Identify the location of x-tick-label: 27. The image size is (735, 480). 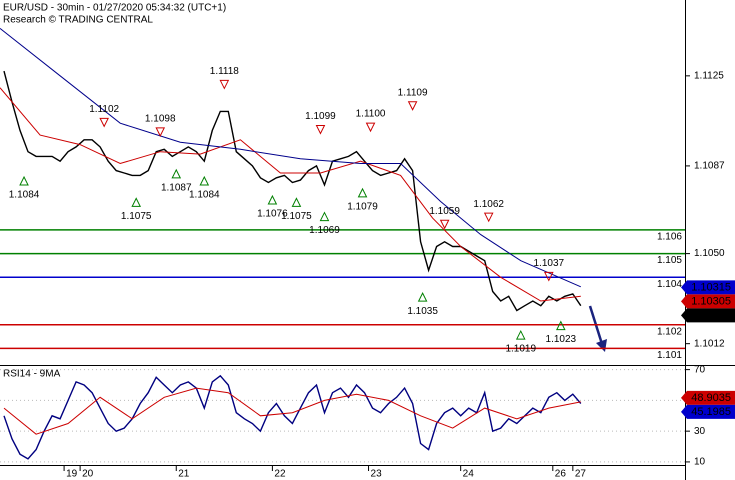
(581, 474).